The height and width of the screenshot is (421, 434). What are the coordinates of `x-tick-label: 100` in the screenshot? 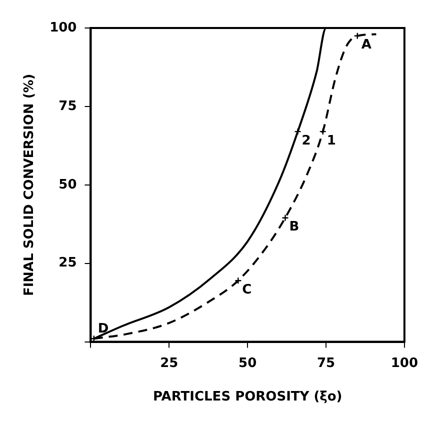 It's located at (404, 363).